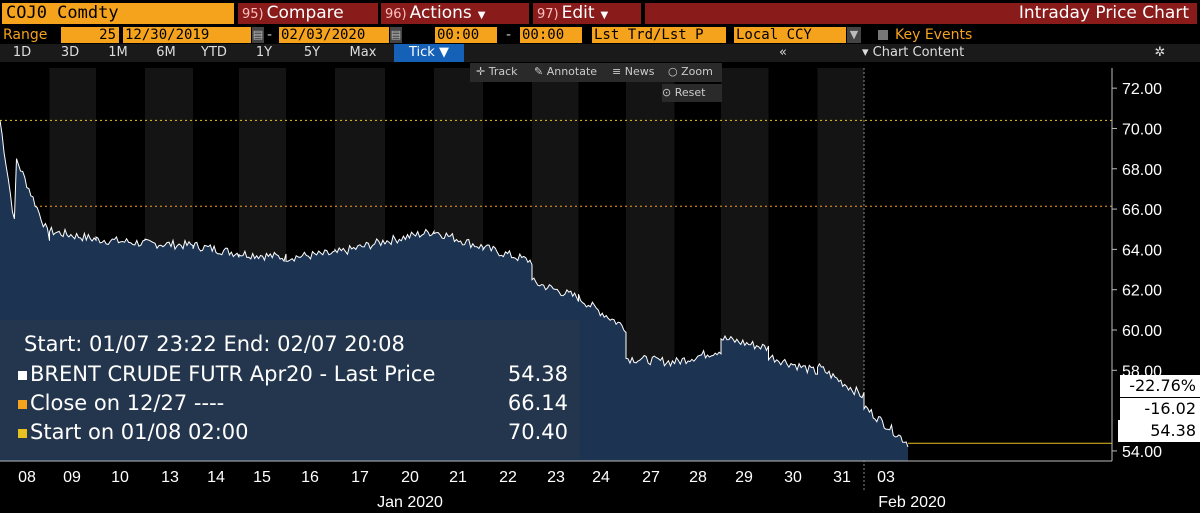 Image resolution: width=1200 pixels, height=513 pixels. Describe the element at coordinates (659, 35) in the screenshot. I see `price-field-select: Lst Trd/Lst P` at that location.